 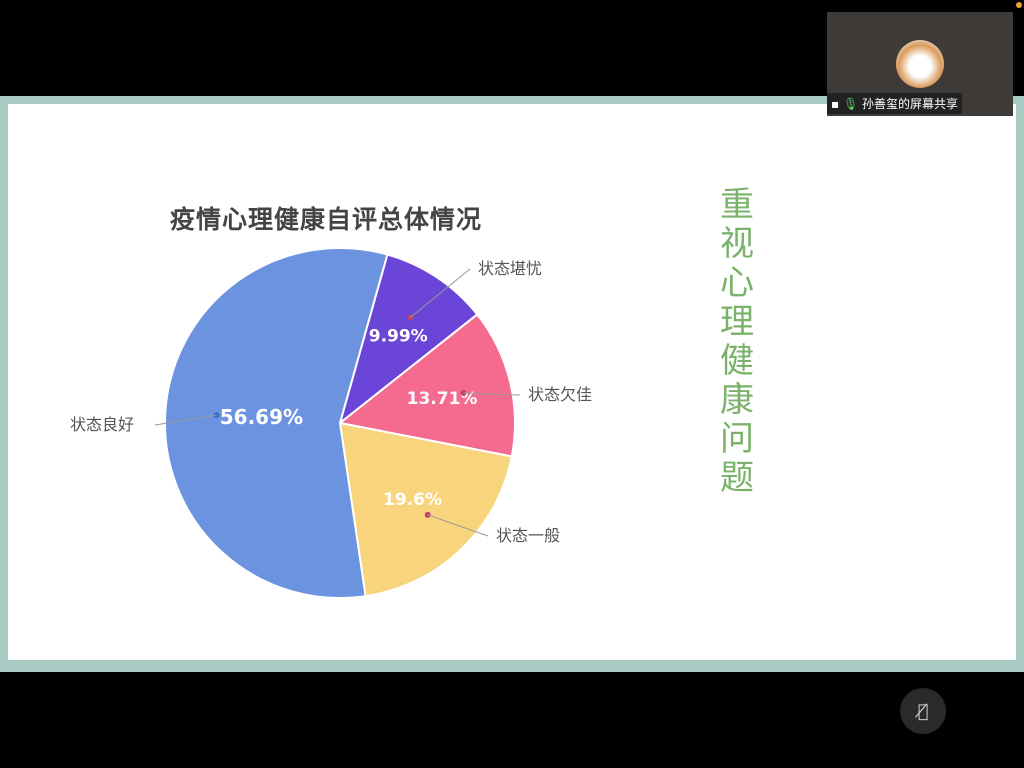 I want to click on avatar, so click(x=920, y=64).